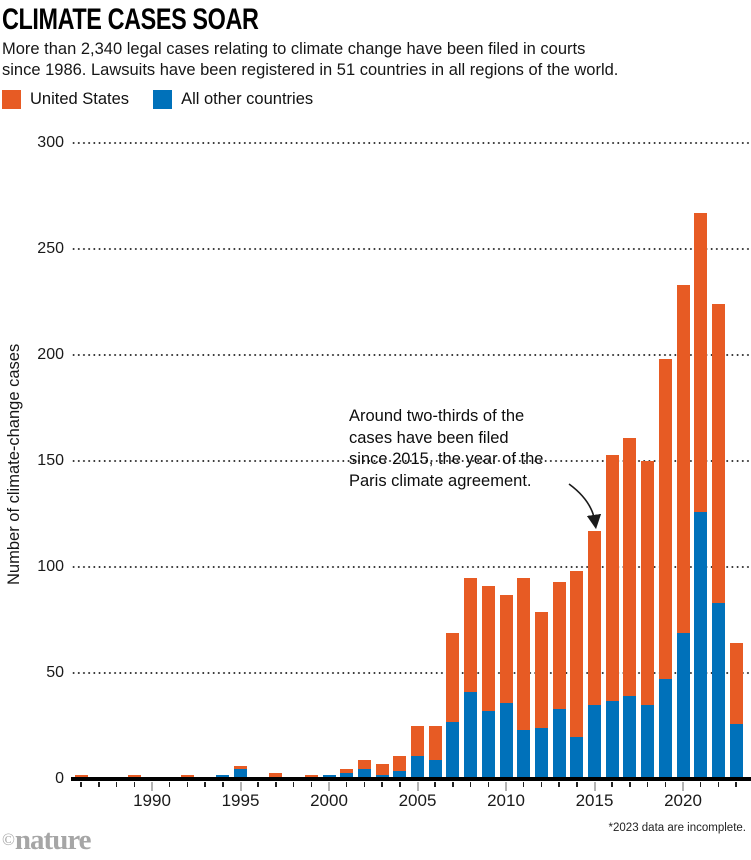  I want to click on bar-us-2023, so click(736, 683).